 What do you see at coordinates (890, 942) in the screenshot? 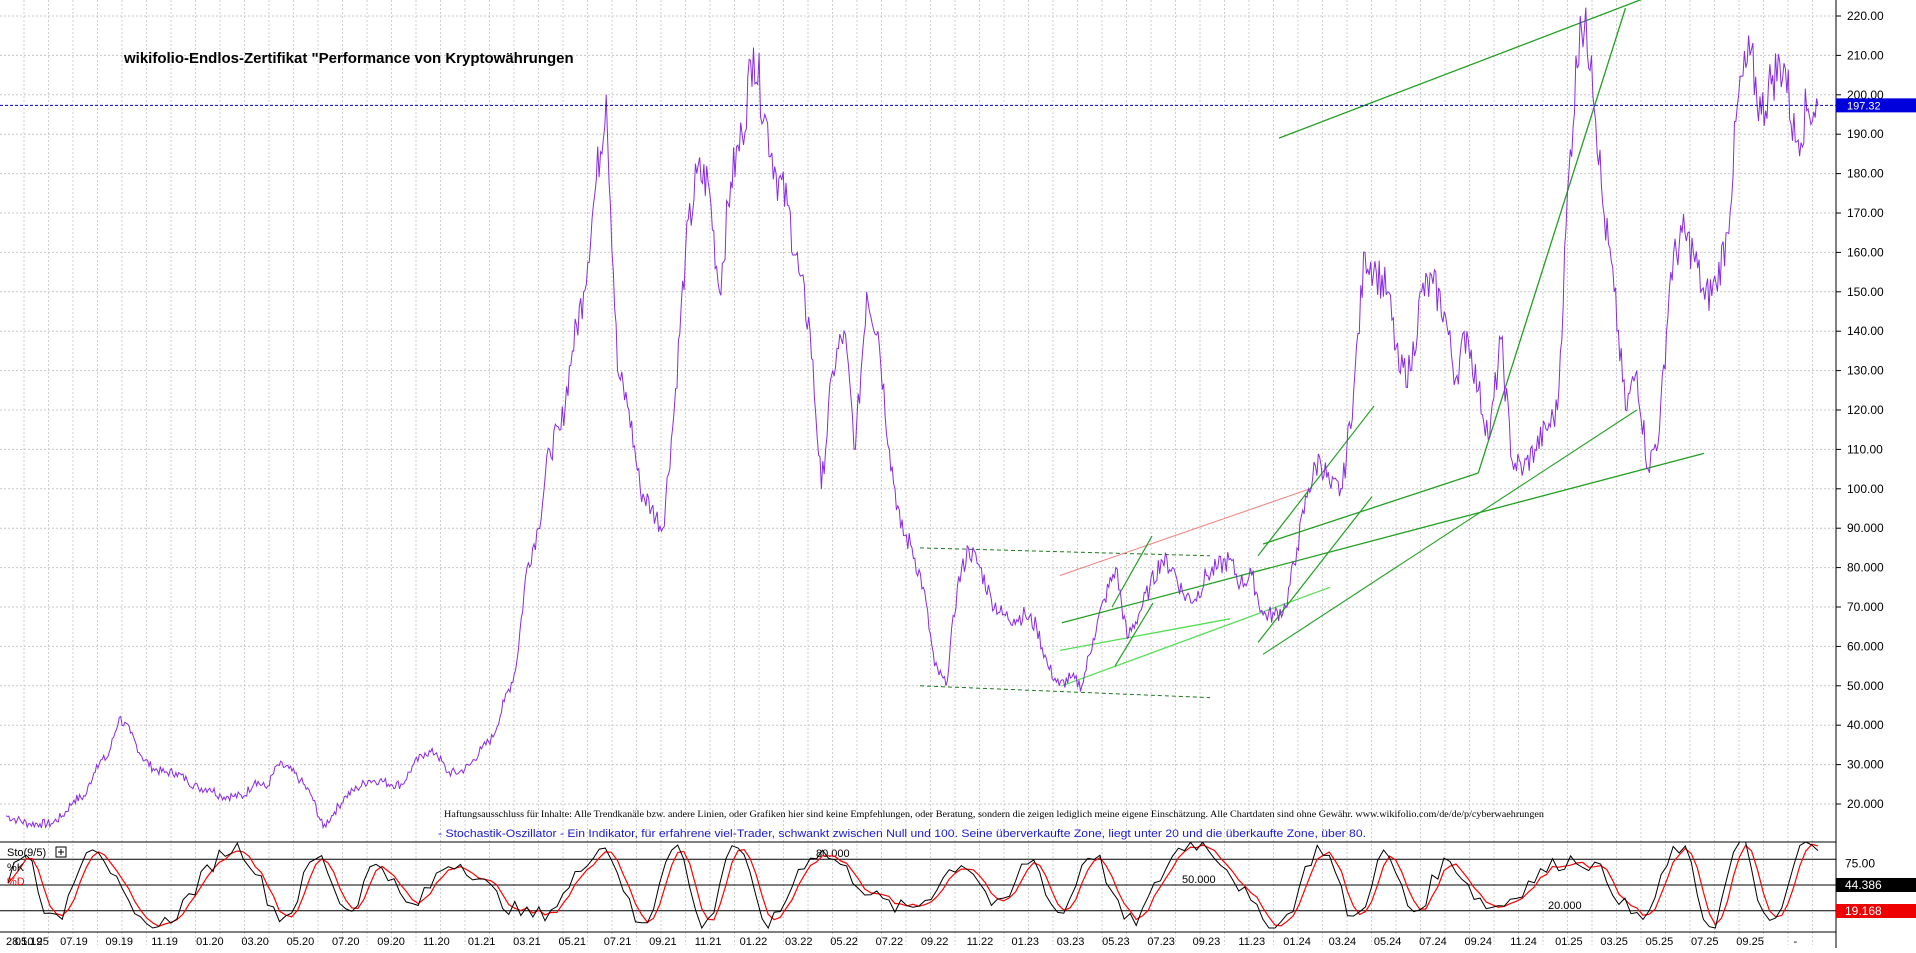
I see `x-tick-label: 07.22` at bounding box center [890, 942].